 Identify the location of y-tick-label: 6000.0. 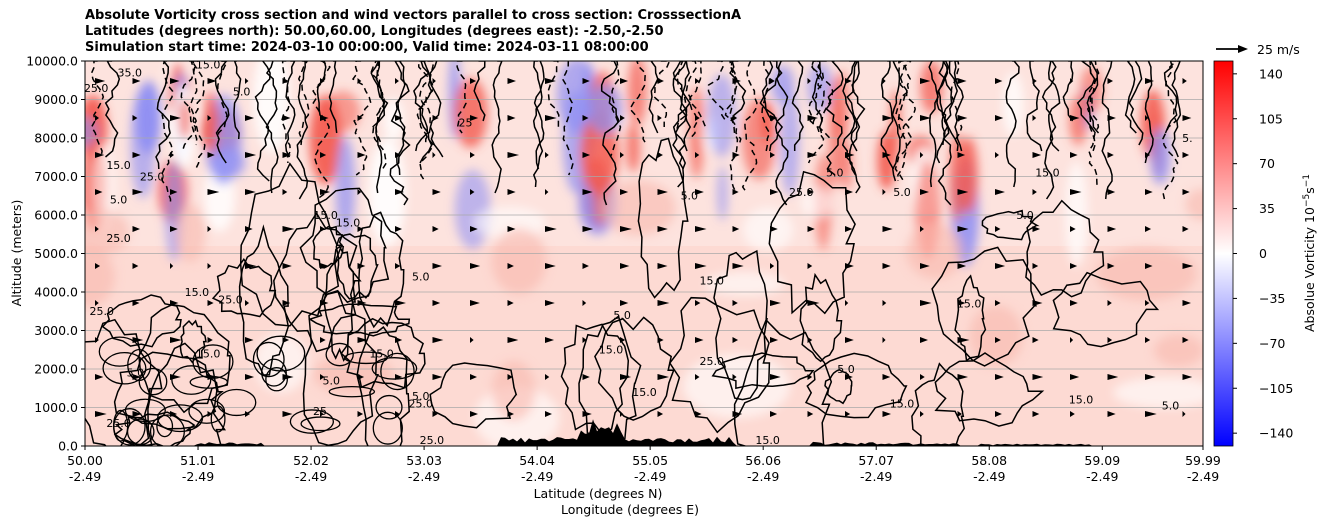
(56, 215).